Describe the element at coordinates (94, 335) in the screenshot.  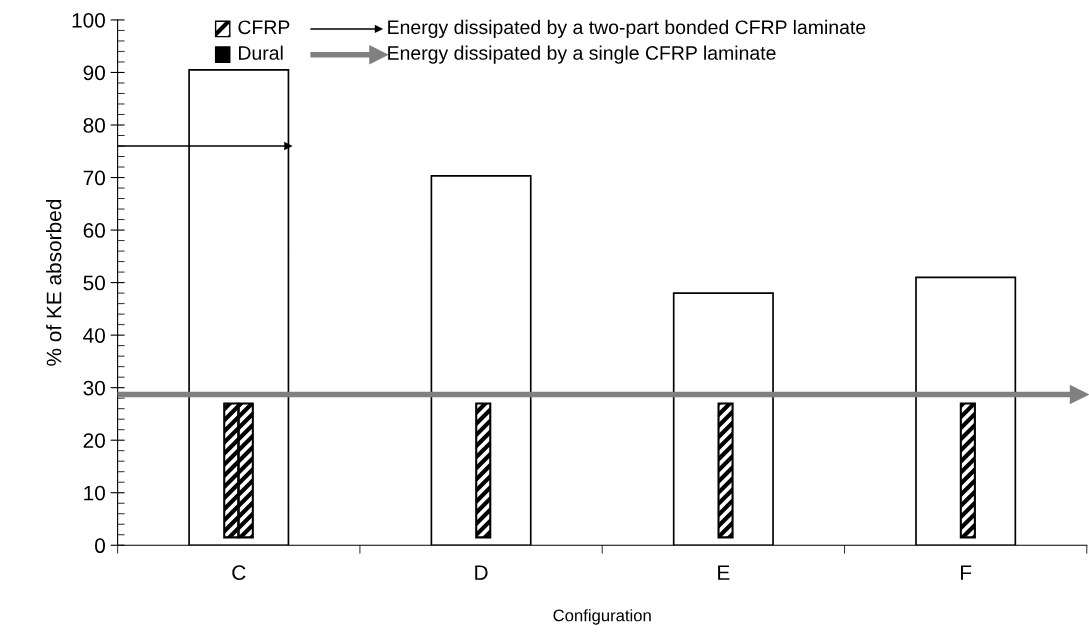
I see `y-tick-label: 40` at that location.